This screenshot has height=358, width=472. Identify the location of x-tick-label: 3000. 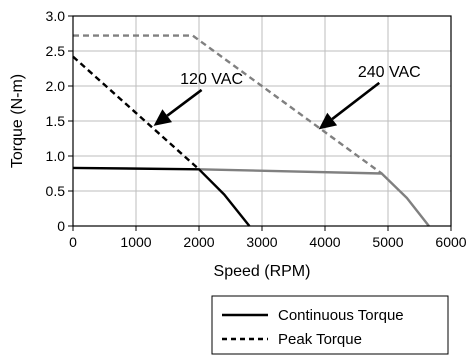
(261, 242).